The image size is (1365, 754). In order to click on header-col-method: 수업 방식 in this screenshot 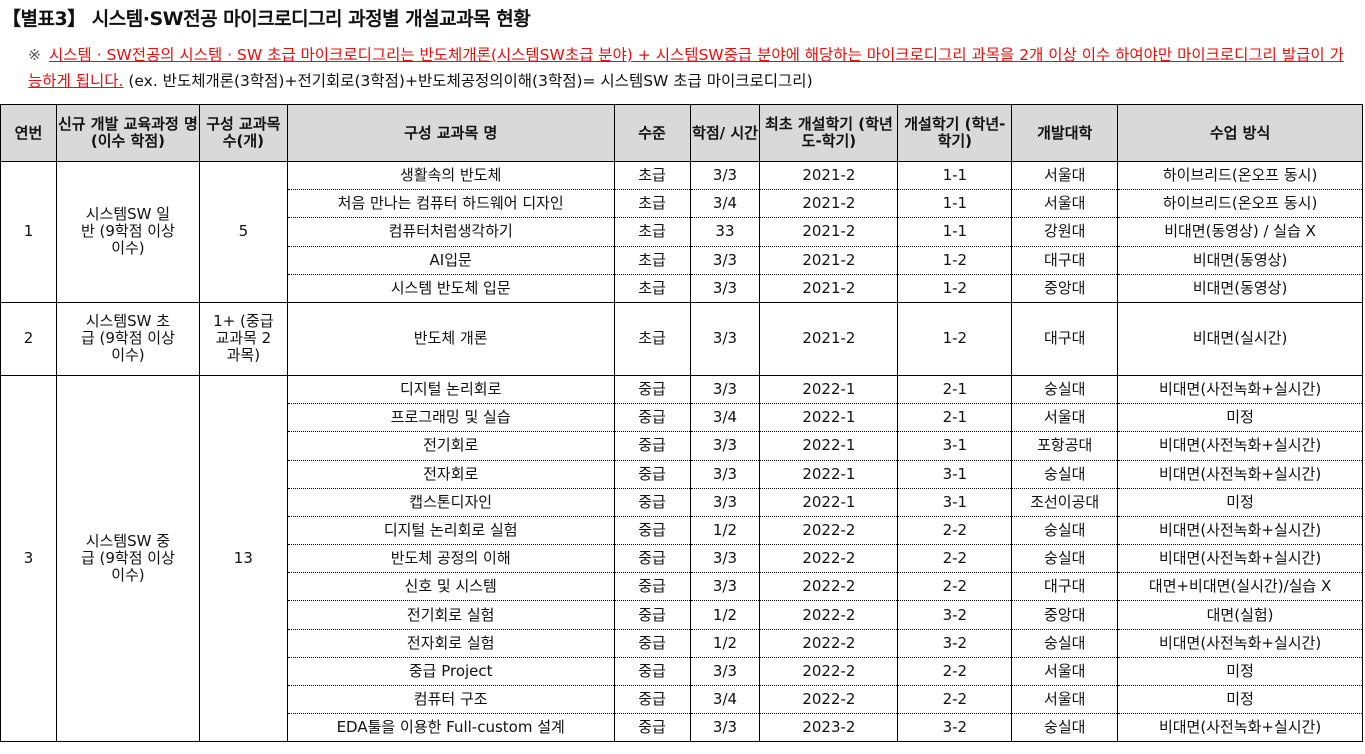, I will do `click(1240, 133)`.